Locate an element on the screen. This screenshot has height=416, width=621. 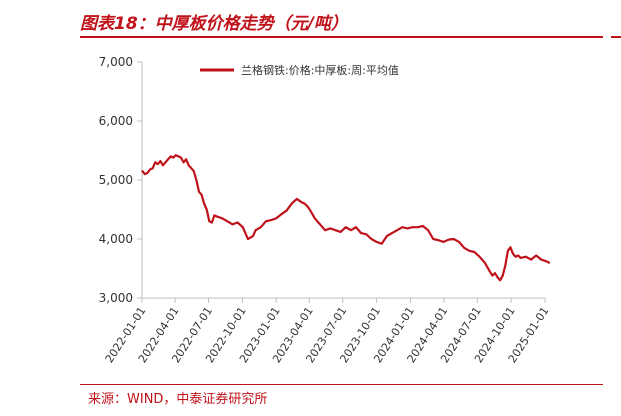
source-note: 来源：WIND，中泰证券研究所 is located at coordinates (178, 399).